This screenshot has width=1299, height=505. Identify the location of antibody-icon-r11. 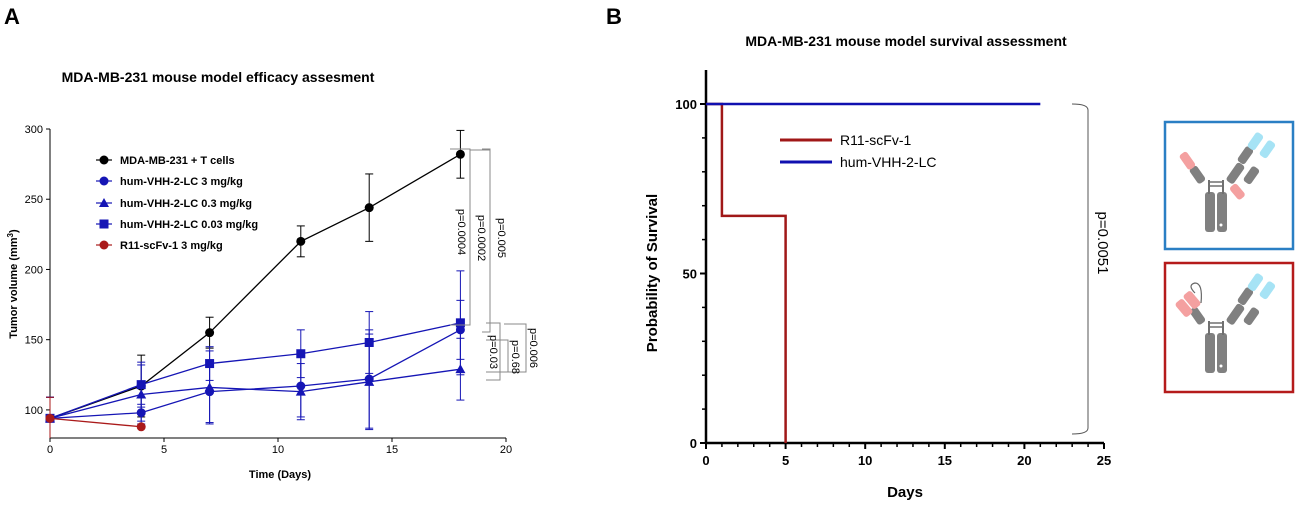
(1229, 327).